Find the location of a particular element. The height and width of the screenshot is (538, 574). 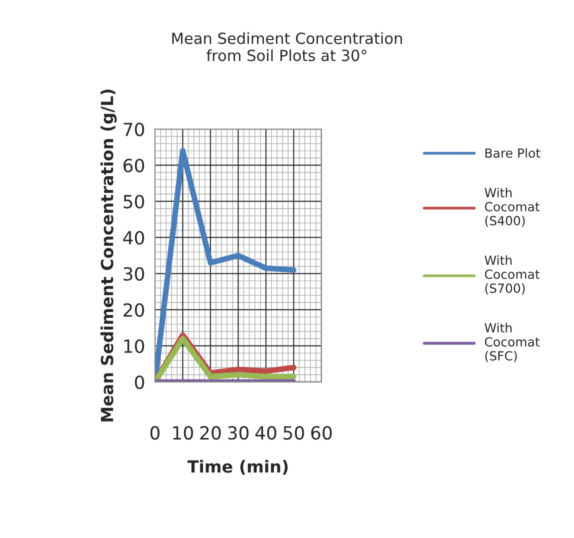

x-tick-label: 10 is located at coordinates (183, 433).